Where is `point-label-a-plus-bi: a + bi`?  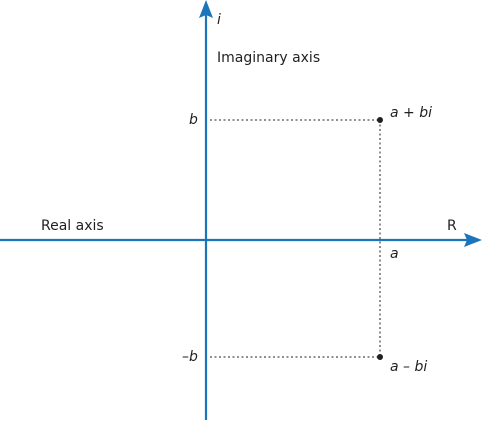
point-label-a-plus-bi: a + bi is located at coordinates (411, 113).